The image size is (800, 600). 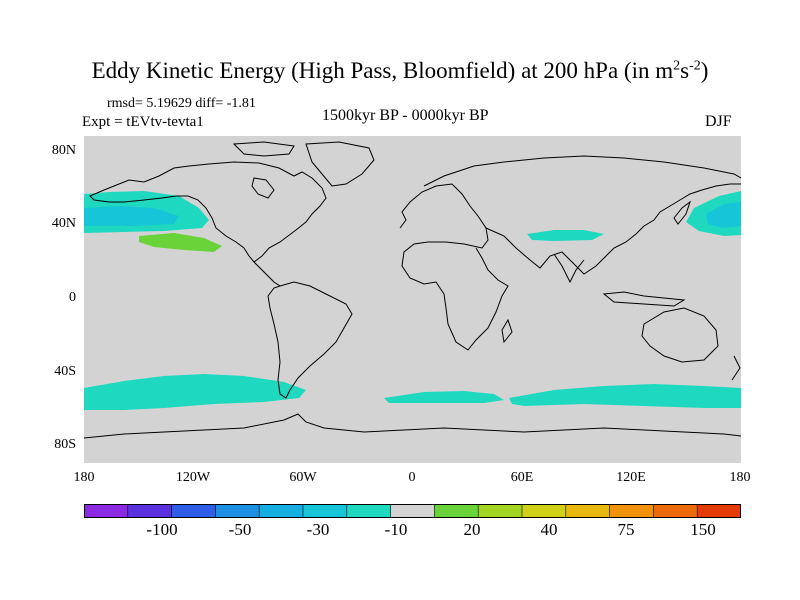 I want to click on x-tick-120w: 120W, so click(x=193, y=477).